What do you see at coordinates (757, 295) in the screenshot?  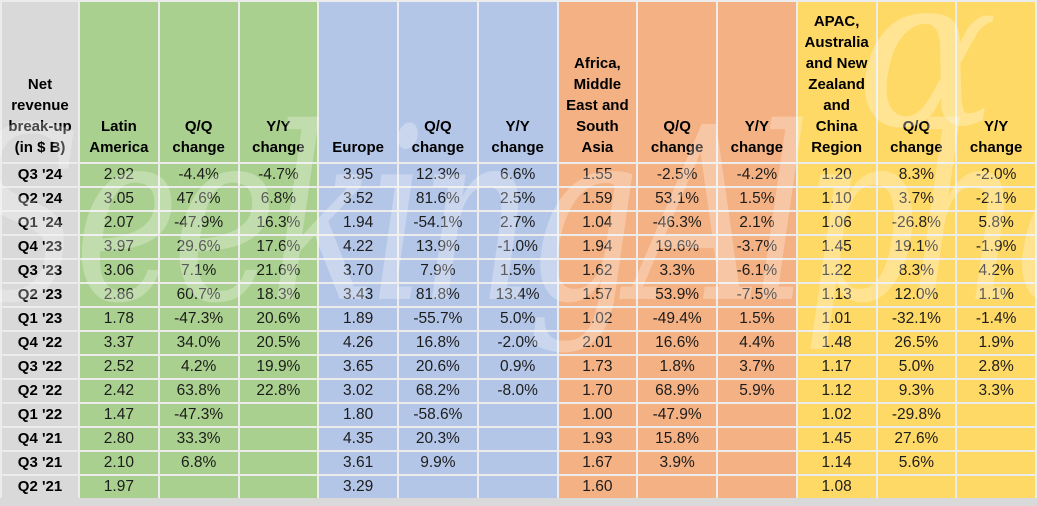 I see `table-cell: -7.5%` at bounding box center [757, 295].